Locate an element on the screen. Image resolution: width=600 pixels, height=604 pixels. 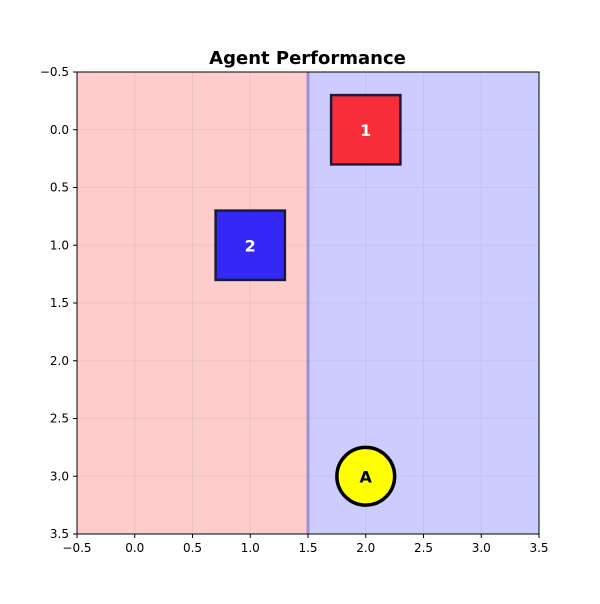
x-tick-label-7: 3.0 is located at coordinates (481, 548).